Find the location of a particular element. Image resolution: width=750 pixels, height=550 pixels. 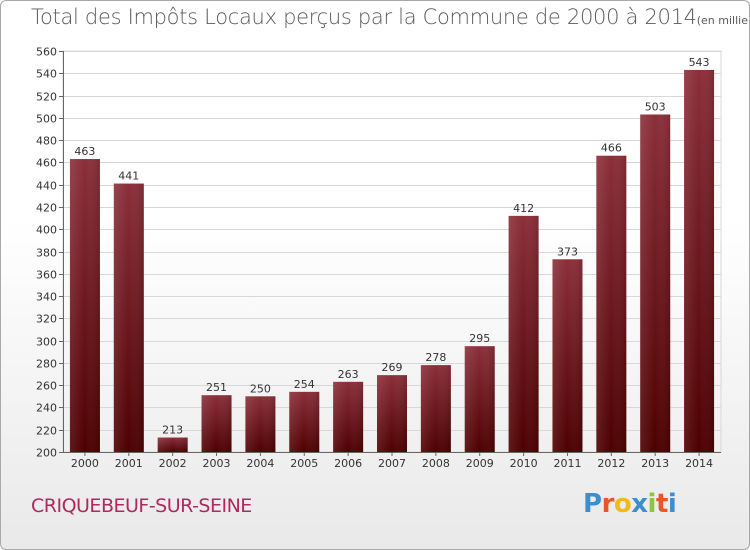

value-label: 466 is located at coordinates (611, 148).